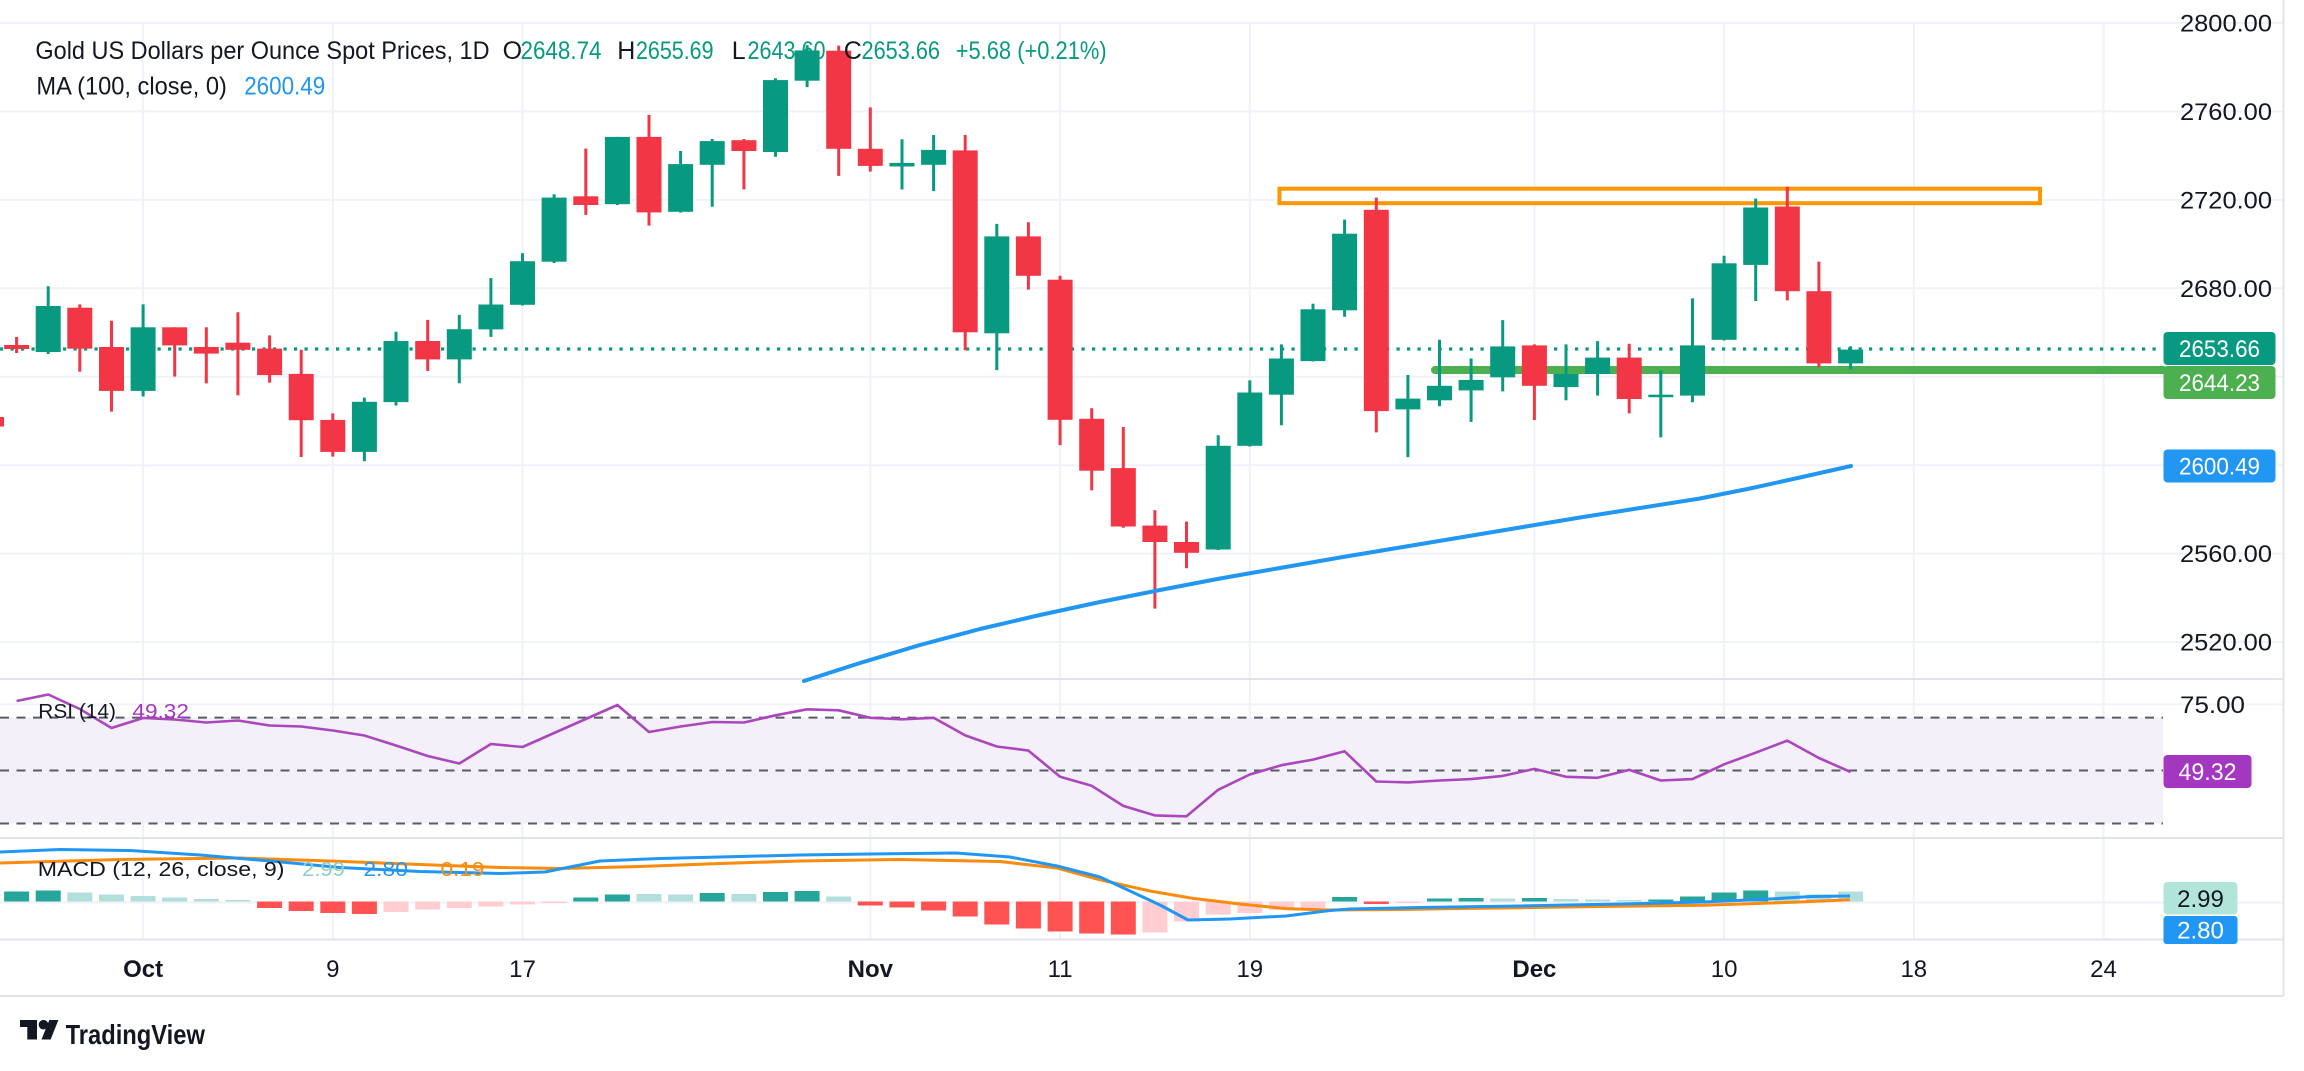 The width and height of the screenshot is (2304, 1071). Describe the element at coordinates (2226, 643) in the screenshot. I see `svg-text: 2520.00` at that location.